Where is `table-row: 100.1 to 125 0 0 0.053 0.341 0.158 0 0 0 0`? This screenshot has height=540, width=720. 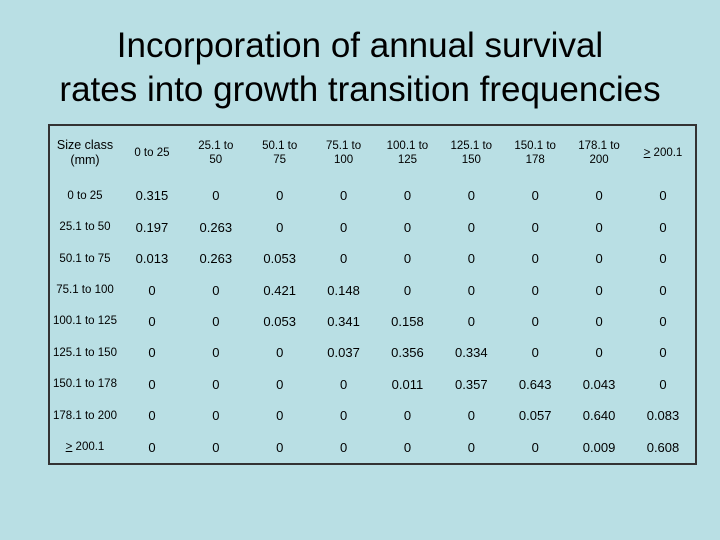 table-row: 100.1 to 125 0 0 0.053 0.341 0.158 0 0 0 0 is located at coordinates (372, 321).